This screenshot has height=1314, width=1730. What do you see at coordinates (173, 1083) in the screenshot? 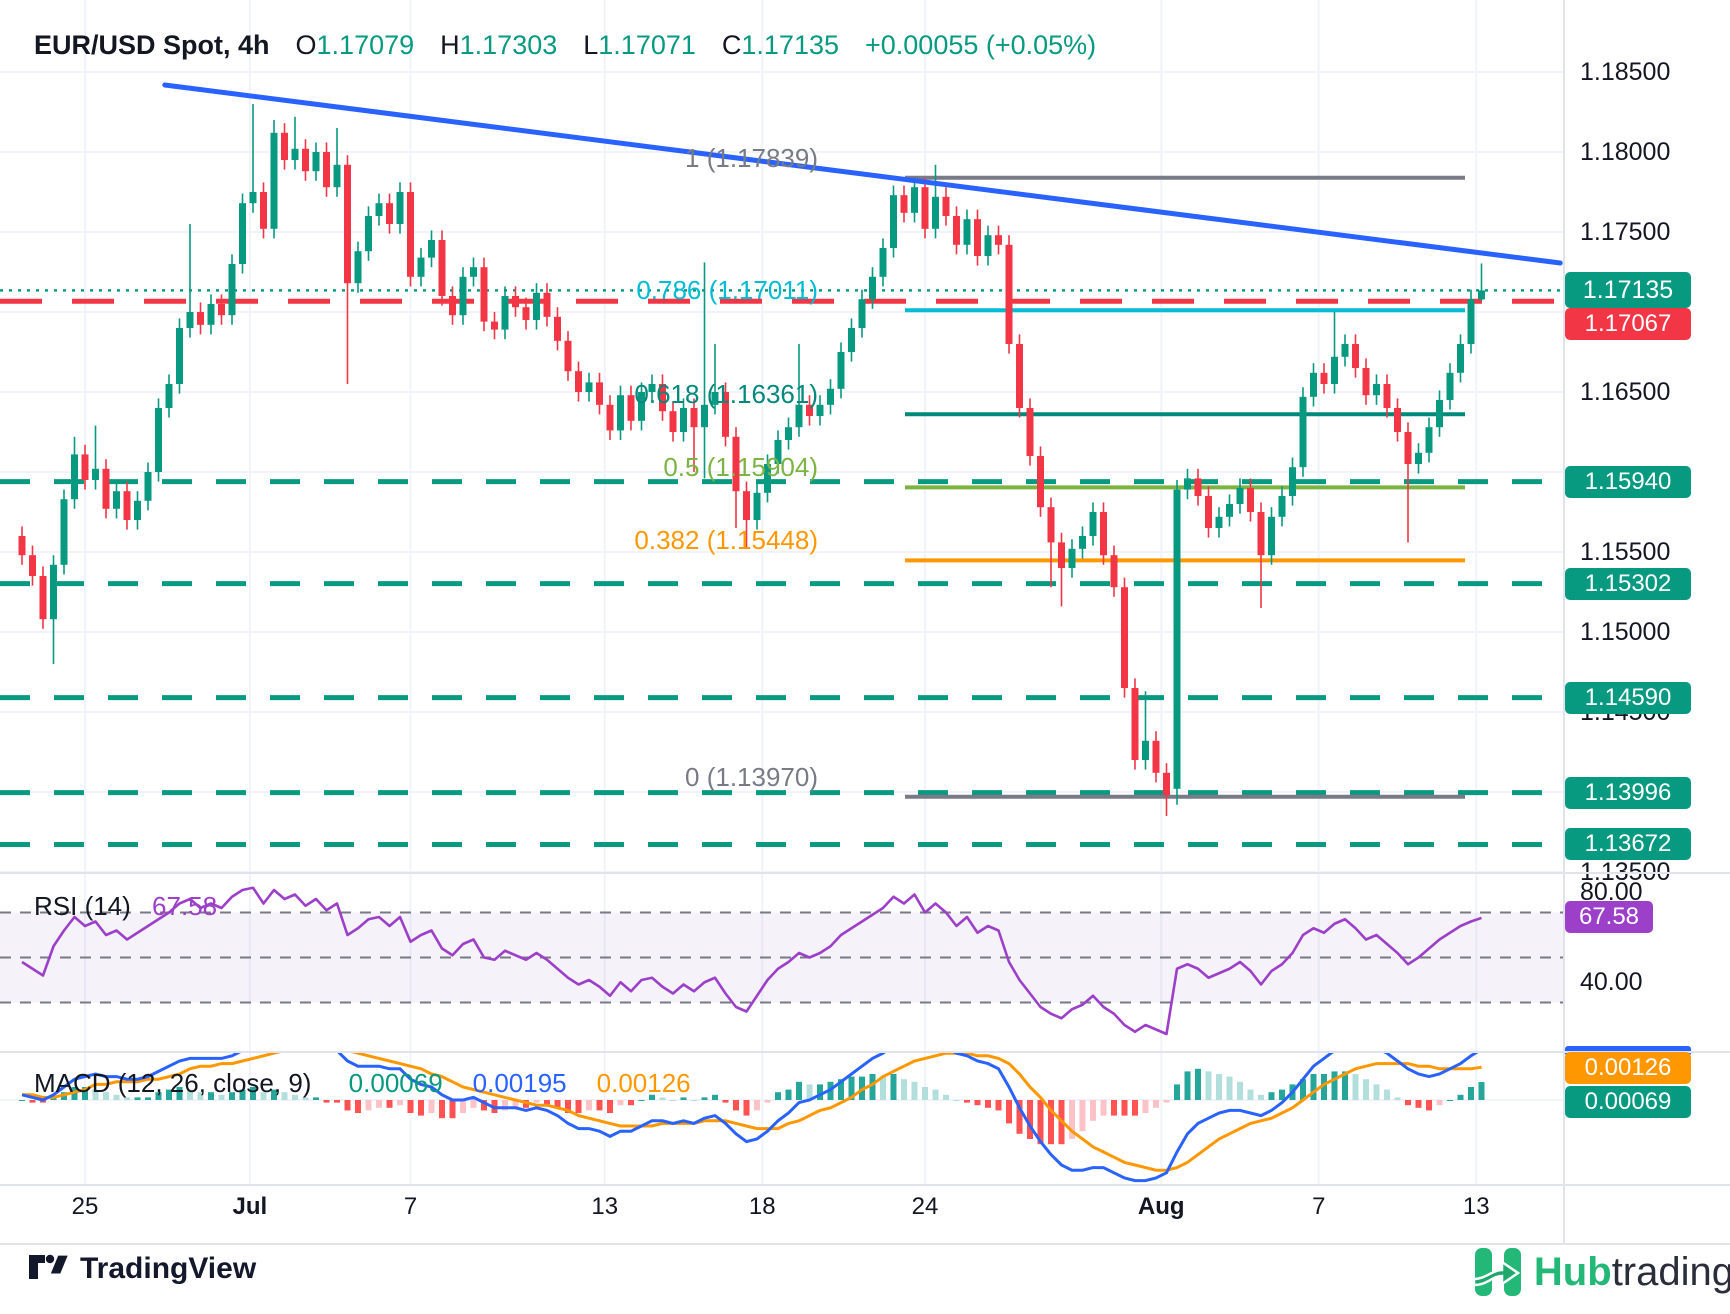
I see `macd-label: MACD (12, 26, close, 9)` at bounding box center [173, 1083].